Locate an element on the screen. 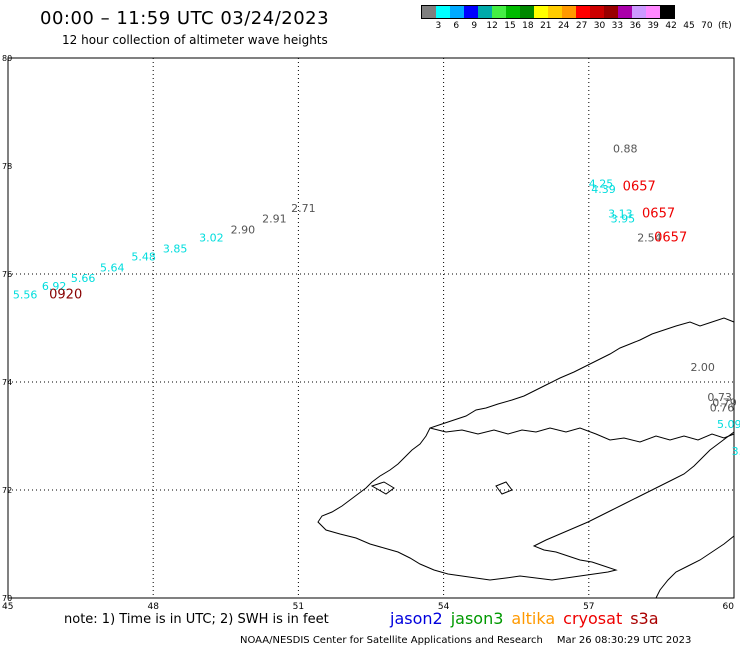  legend-label: 12 is located at coordinates (492, 26).